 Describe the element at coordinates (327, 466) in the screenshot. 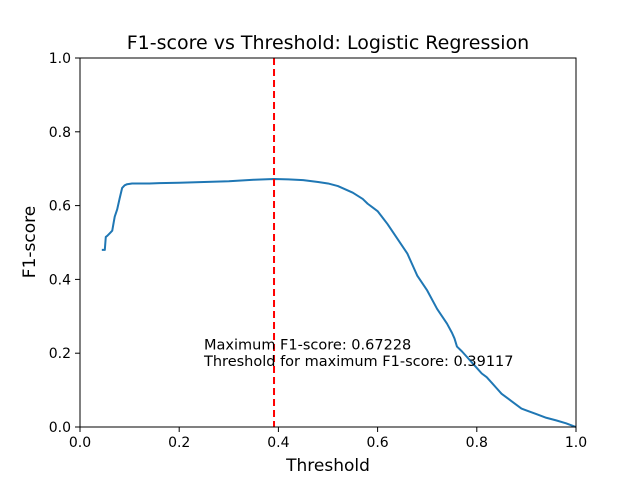

I see `x-axis-label: Threshold` at that location.